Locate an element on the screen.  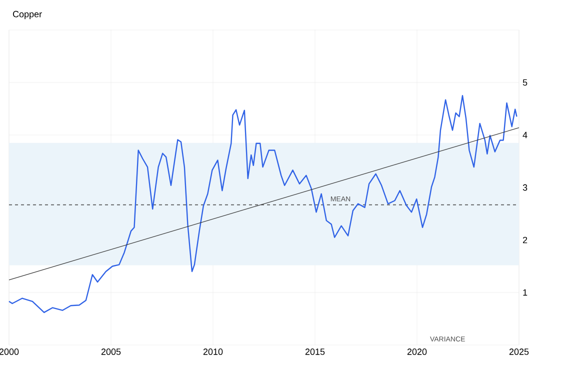
y-tick-label: 4 is located at coordinates (525, 135).